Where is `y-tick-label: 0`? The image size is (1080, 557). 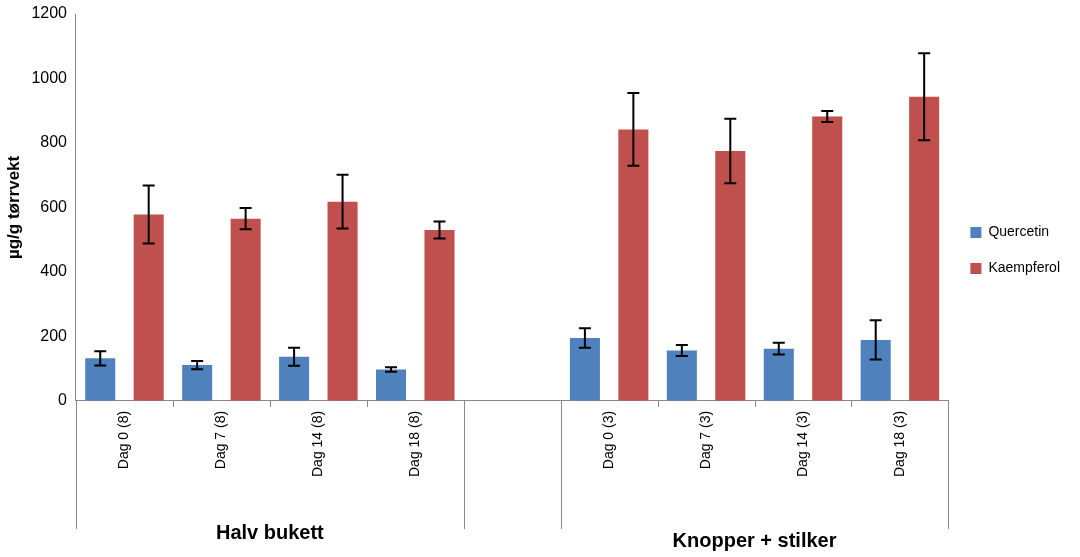
y-tick-label: 0 is located at coordinates (63, 400).